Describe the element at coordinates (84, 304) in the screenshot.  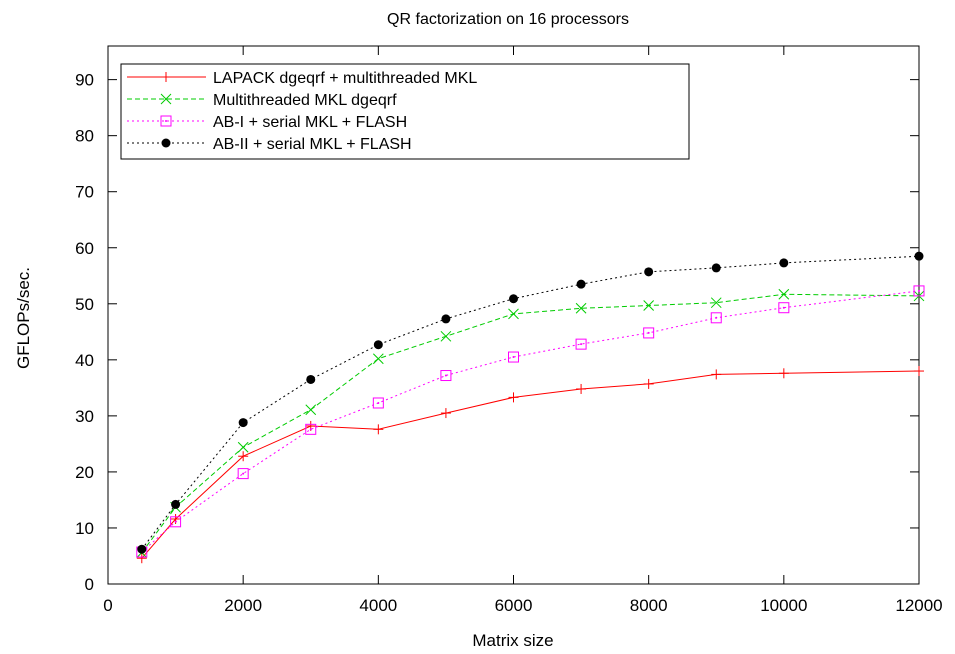
I see `y-tick-label: 50` at that location.